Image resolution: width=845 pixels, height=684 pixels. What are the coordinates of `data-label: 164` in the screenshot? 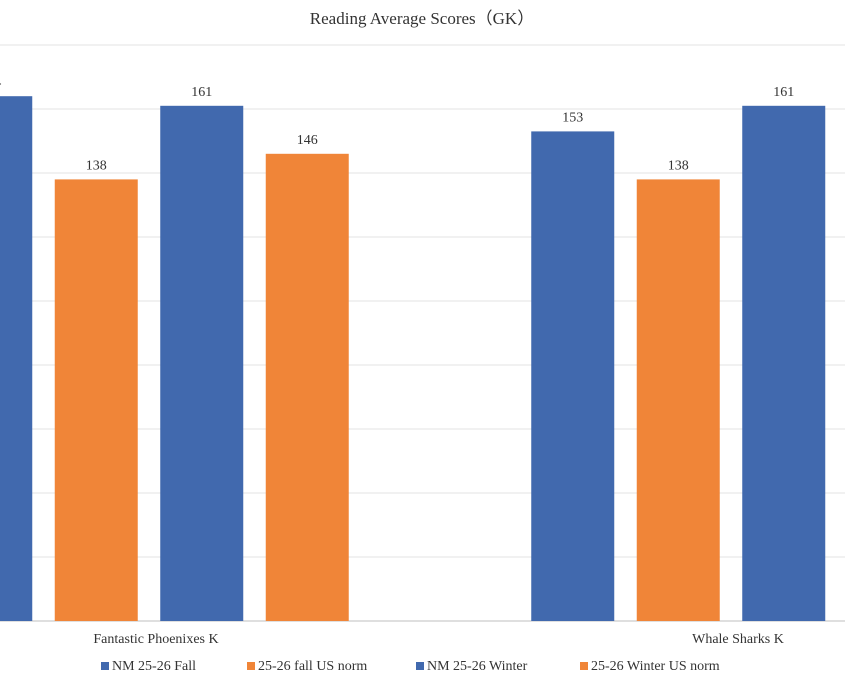 It's located at (0, 82).